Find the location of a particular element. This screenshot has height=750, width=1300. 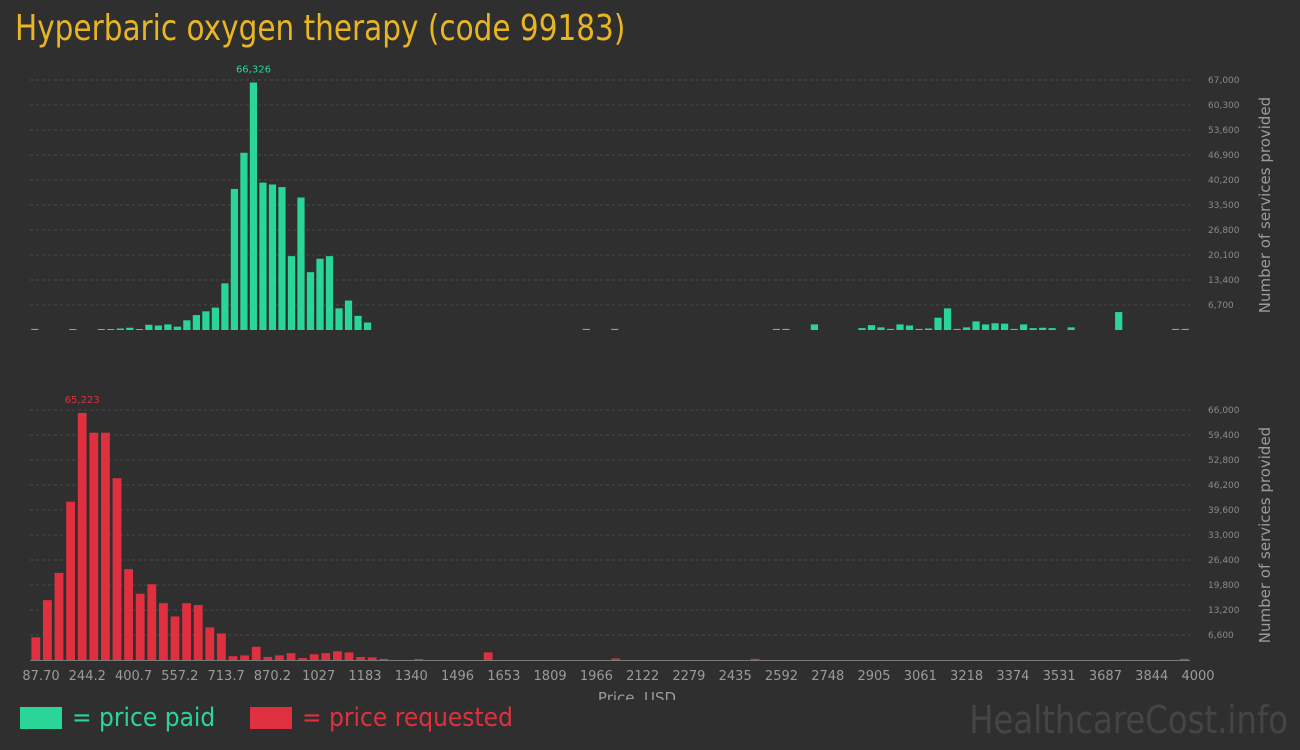

x-tick-label: 2905 is located at coordinates (873, 676).